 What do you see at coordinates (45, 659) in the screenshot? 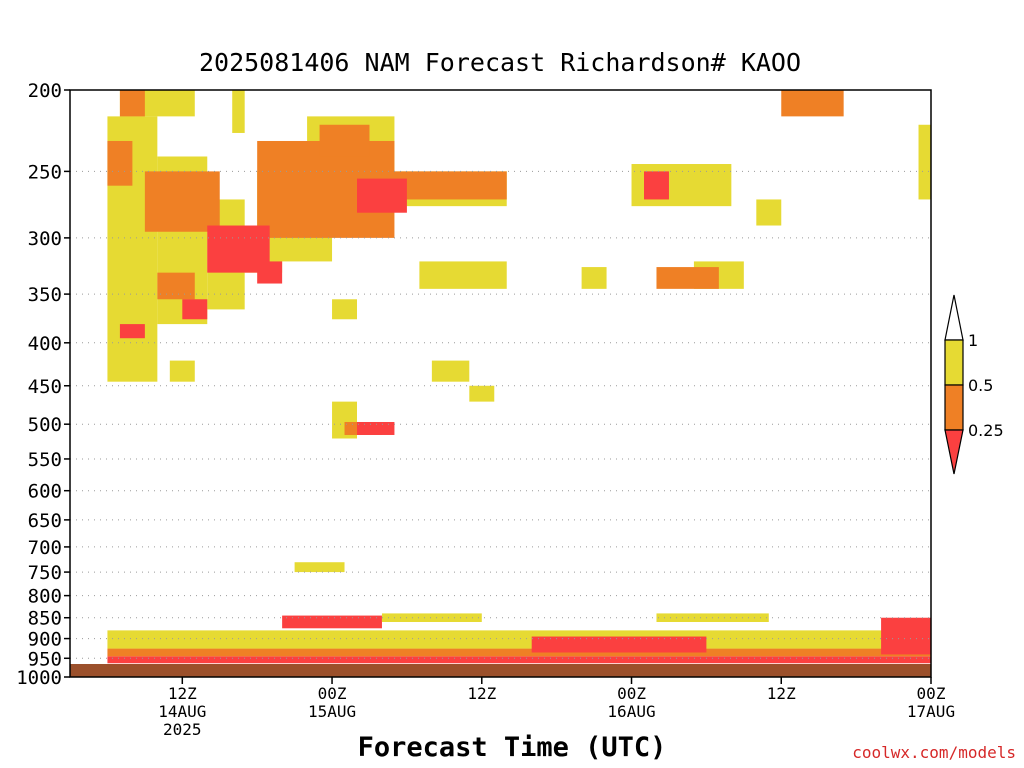
I see `y-tick-label: 950` at bounding box center [45, 659].